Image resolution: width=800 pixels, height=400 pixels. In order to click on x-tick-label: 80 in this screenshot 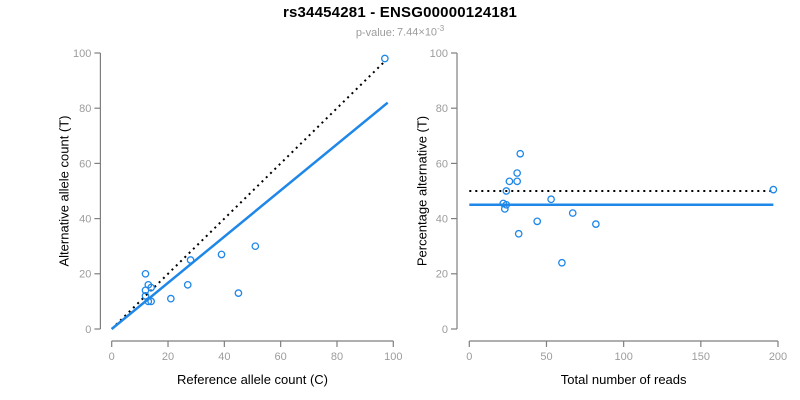, I will do `click(337, 357)`.